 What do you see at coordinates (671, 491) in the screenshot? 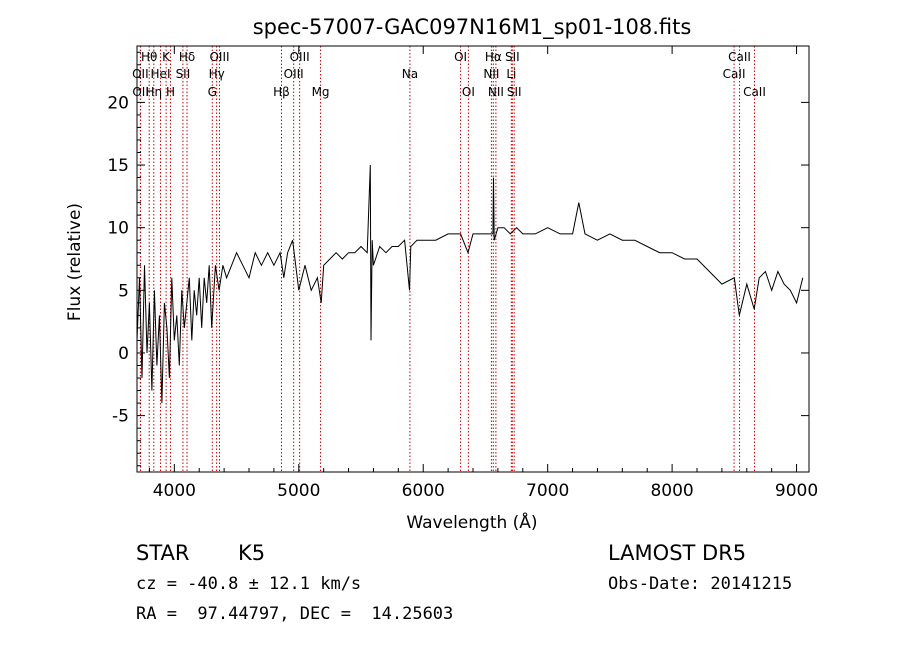
I see `x-tick-label: 8000` at bounding box center [671, 491].